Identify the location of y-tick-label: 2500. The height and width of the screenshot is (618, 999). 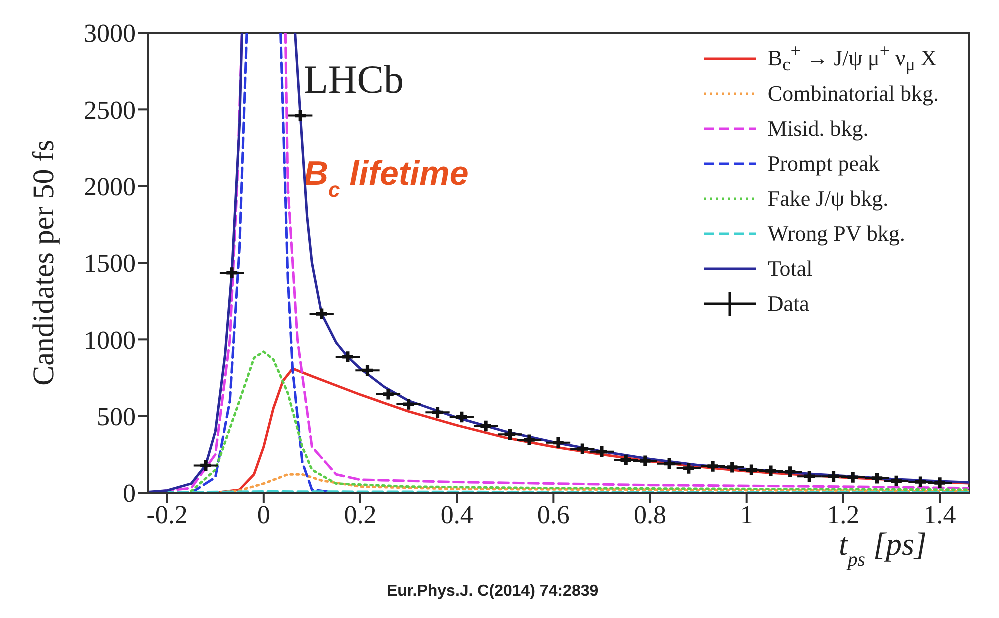
(110, 110).